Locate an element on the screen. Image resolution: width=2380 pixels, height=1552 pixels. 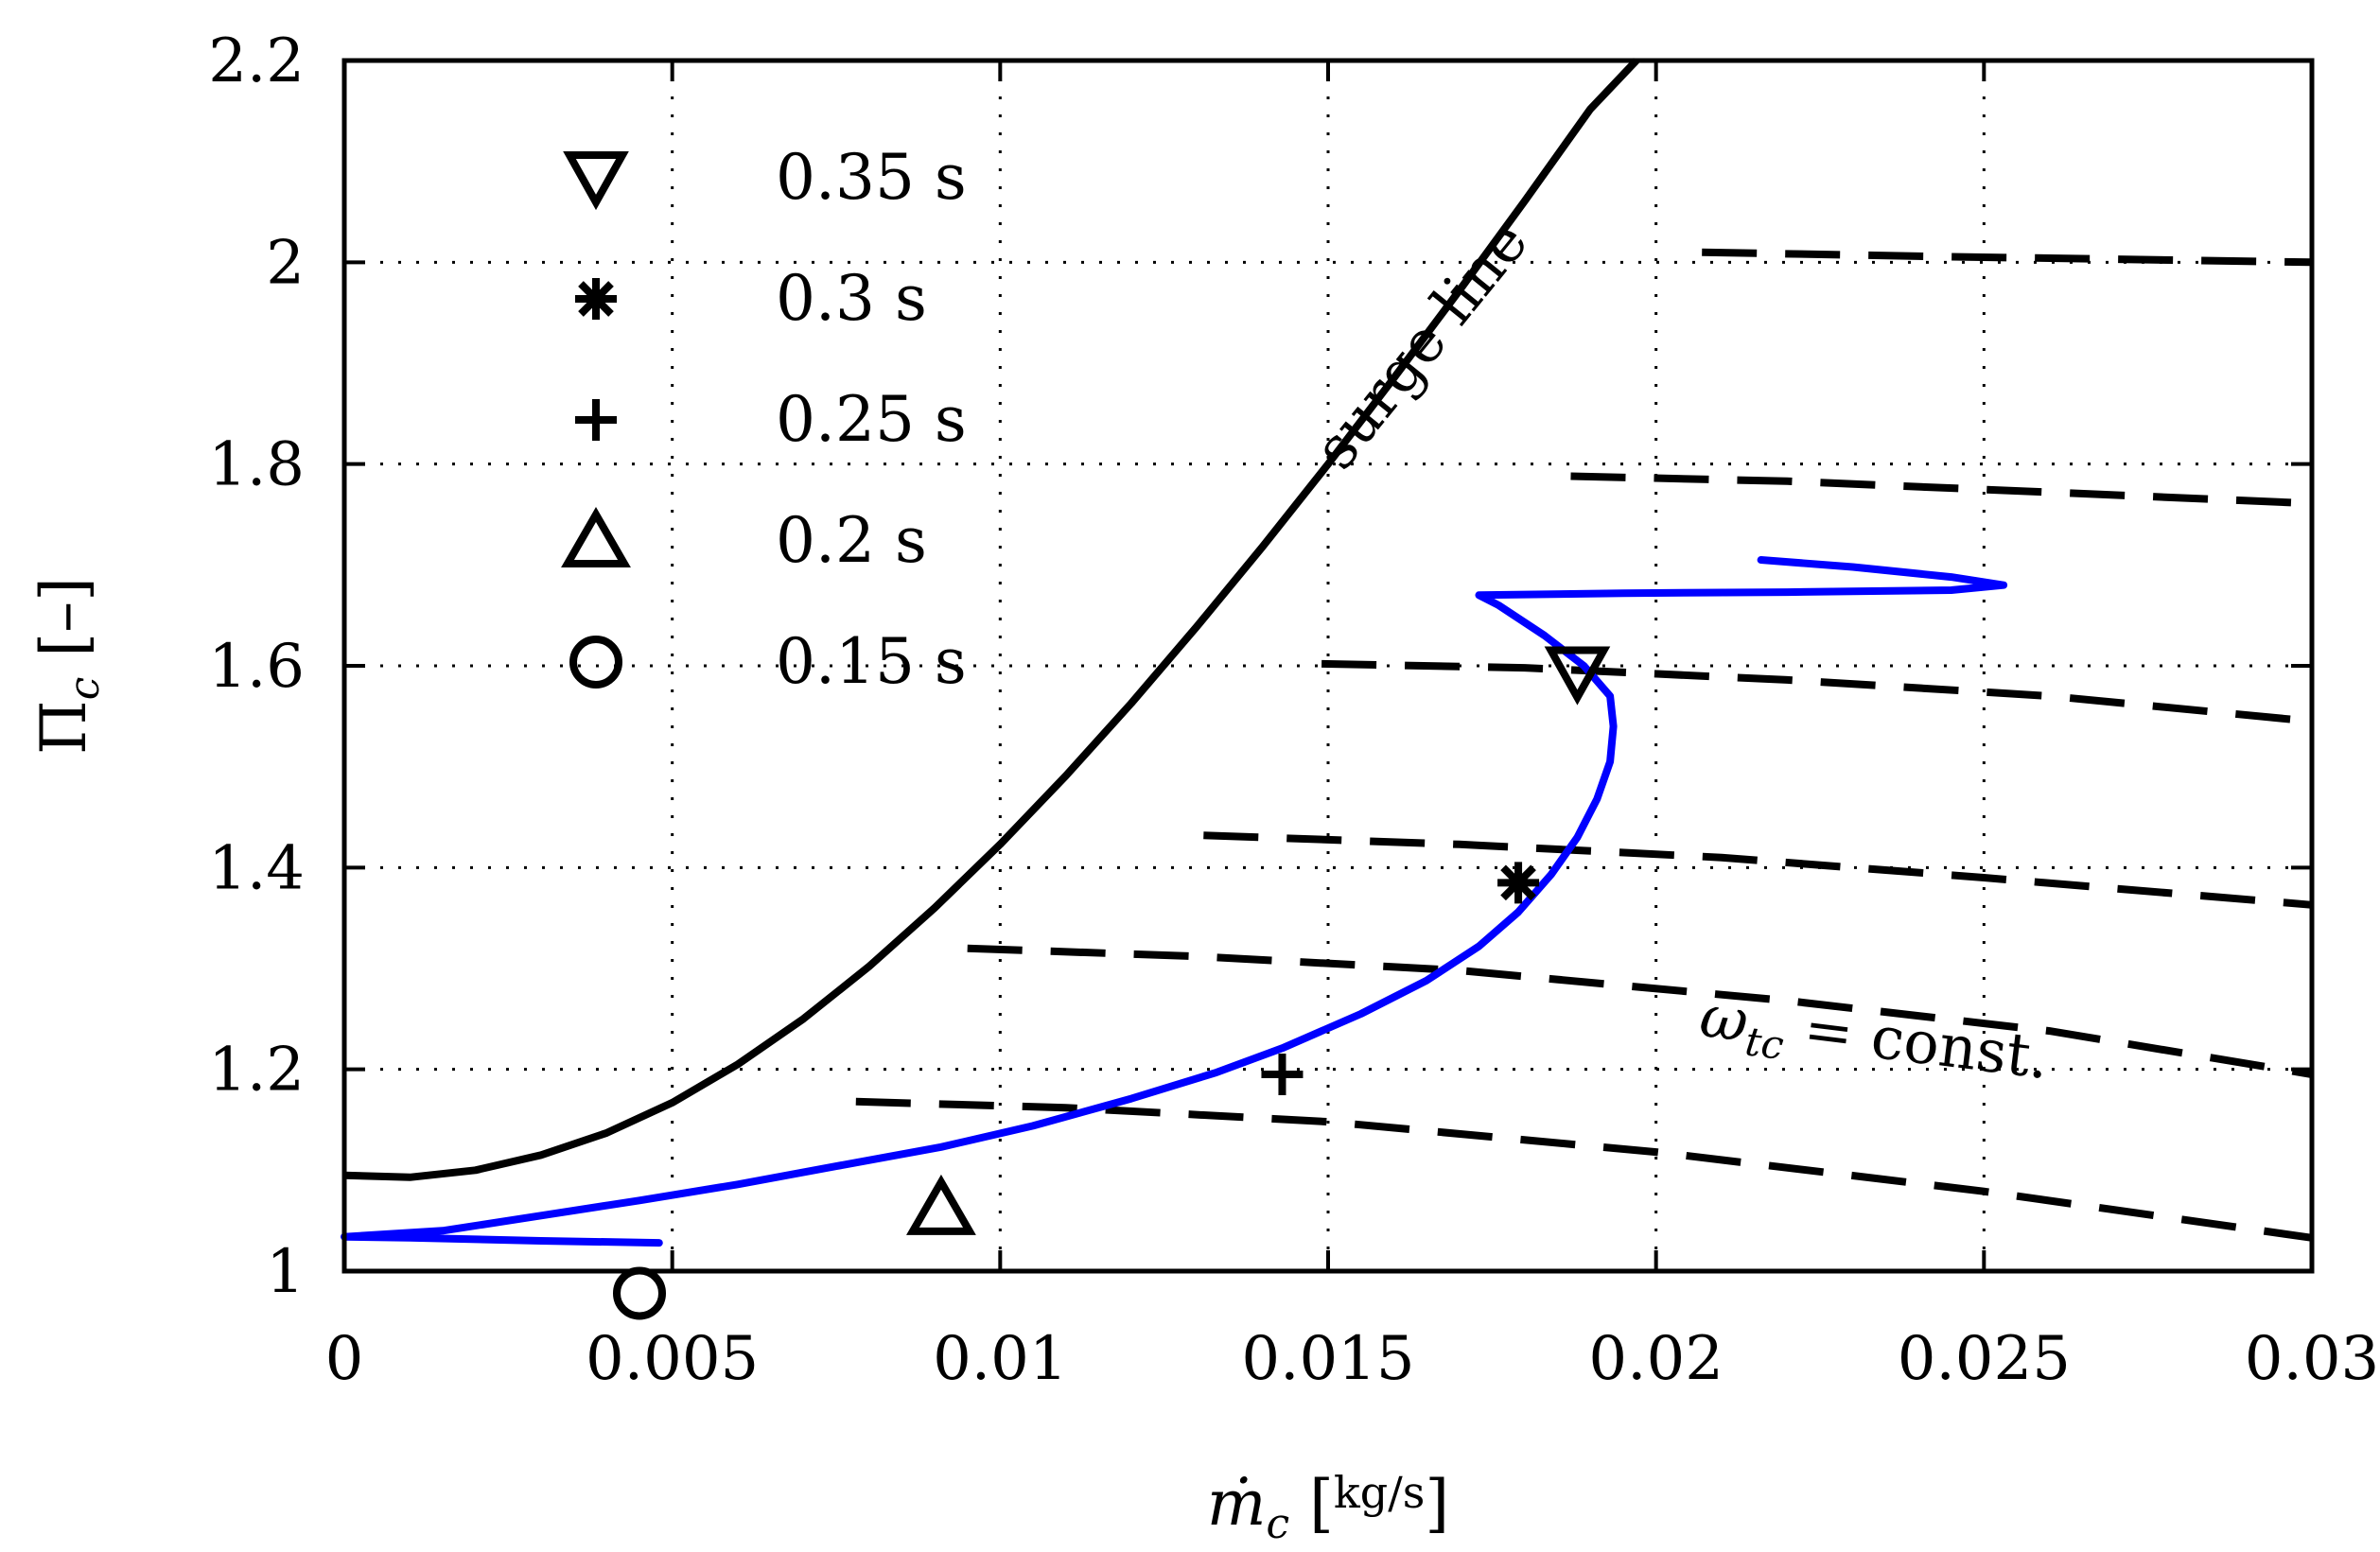
y-tick-label: 1.4 is located at coordinates (256, 868).